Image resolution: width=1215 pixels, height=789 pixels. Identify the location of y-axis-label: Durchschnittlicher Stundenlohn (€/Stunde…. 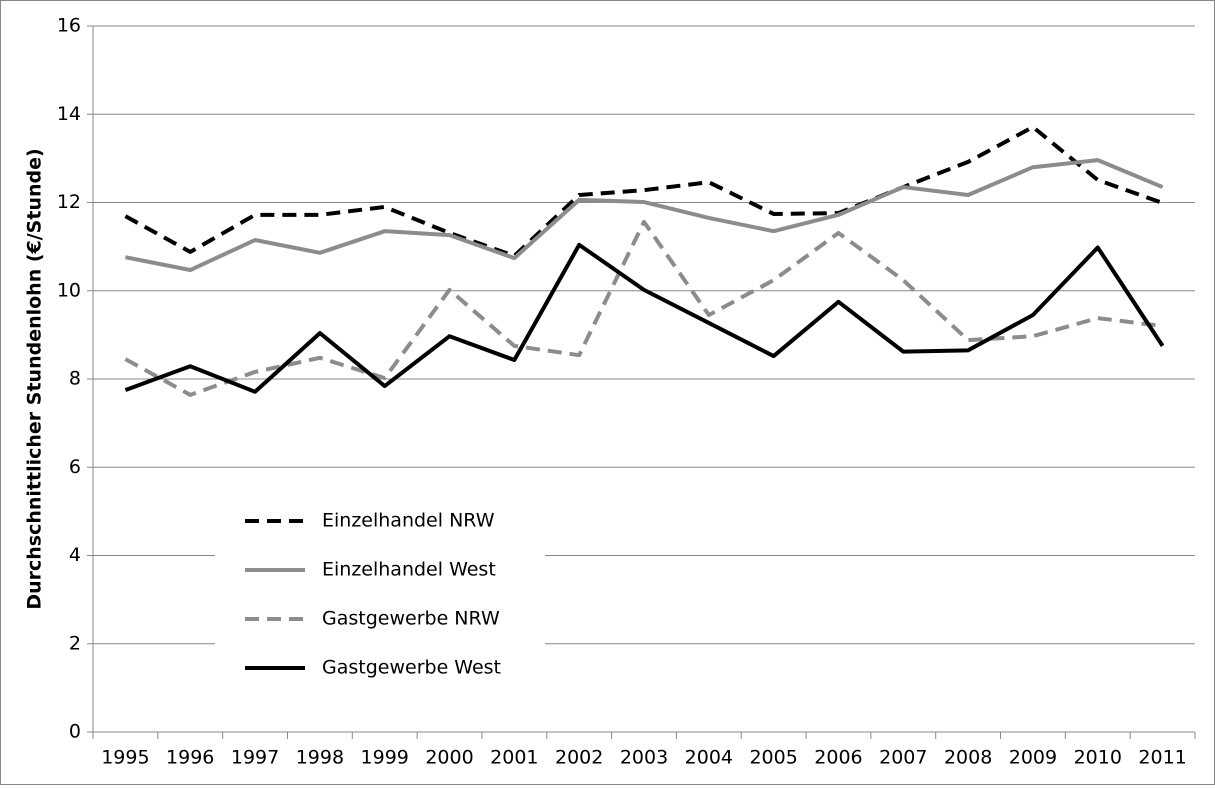
(35, 378).